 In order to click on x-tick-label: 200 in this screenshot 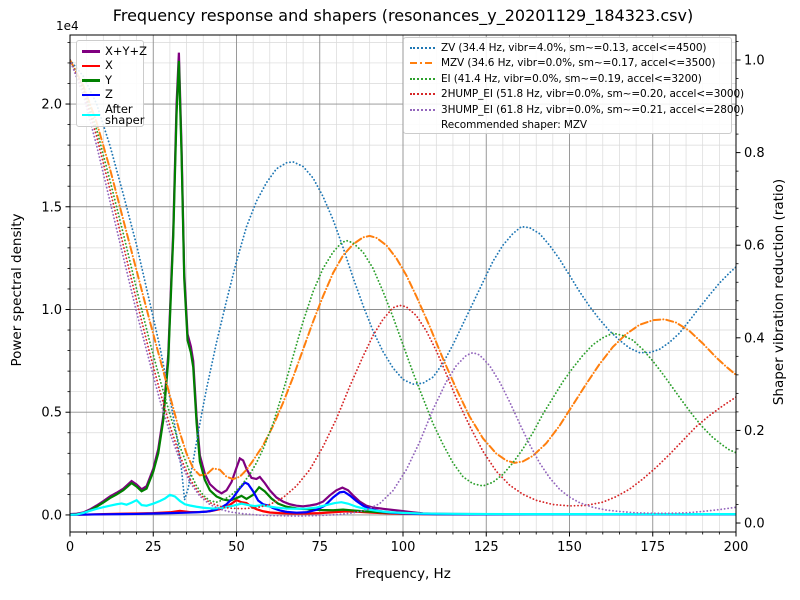, I will do `click(736, 547)`.